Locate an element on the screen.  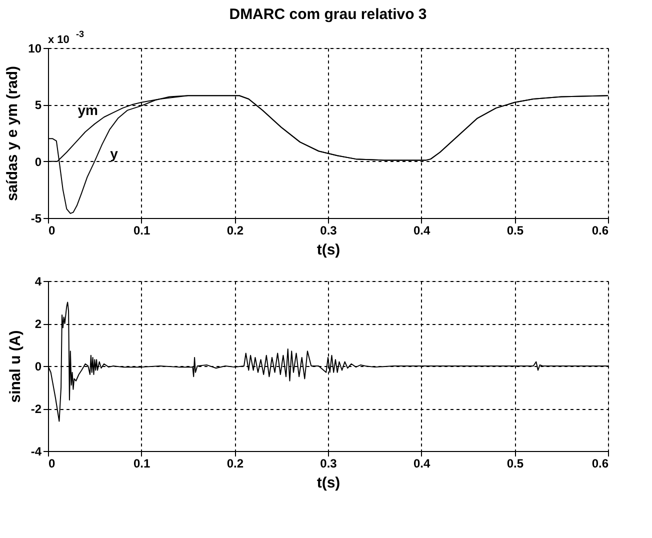
y-tick-label: 10 is located at coordinates (35, 49).